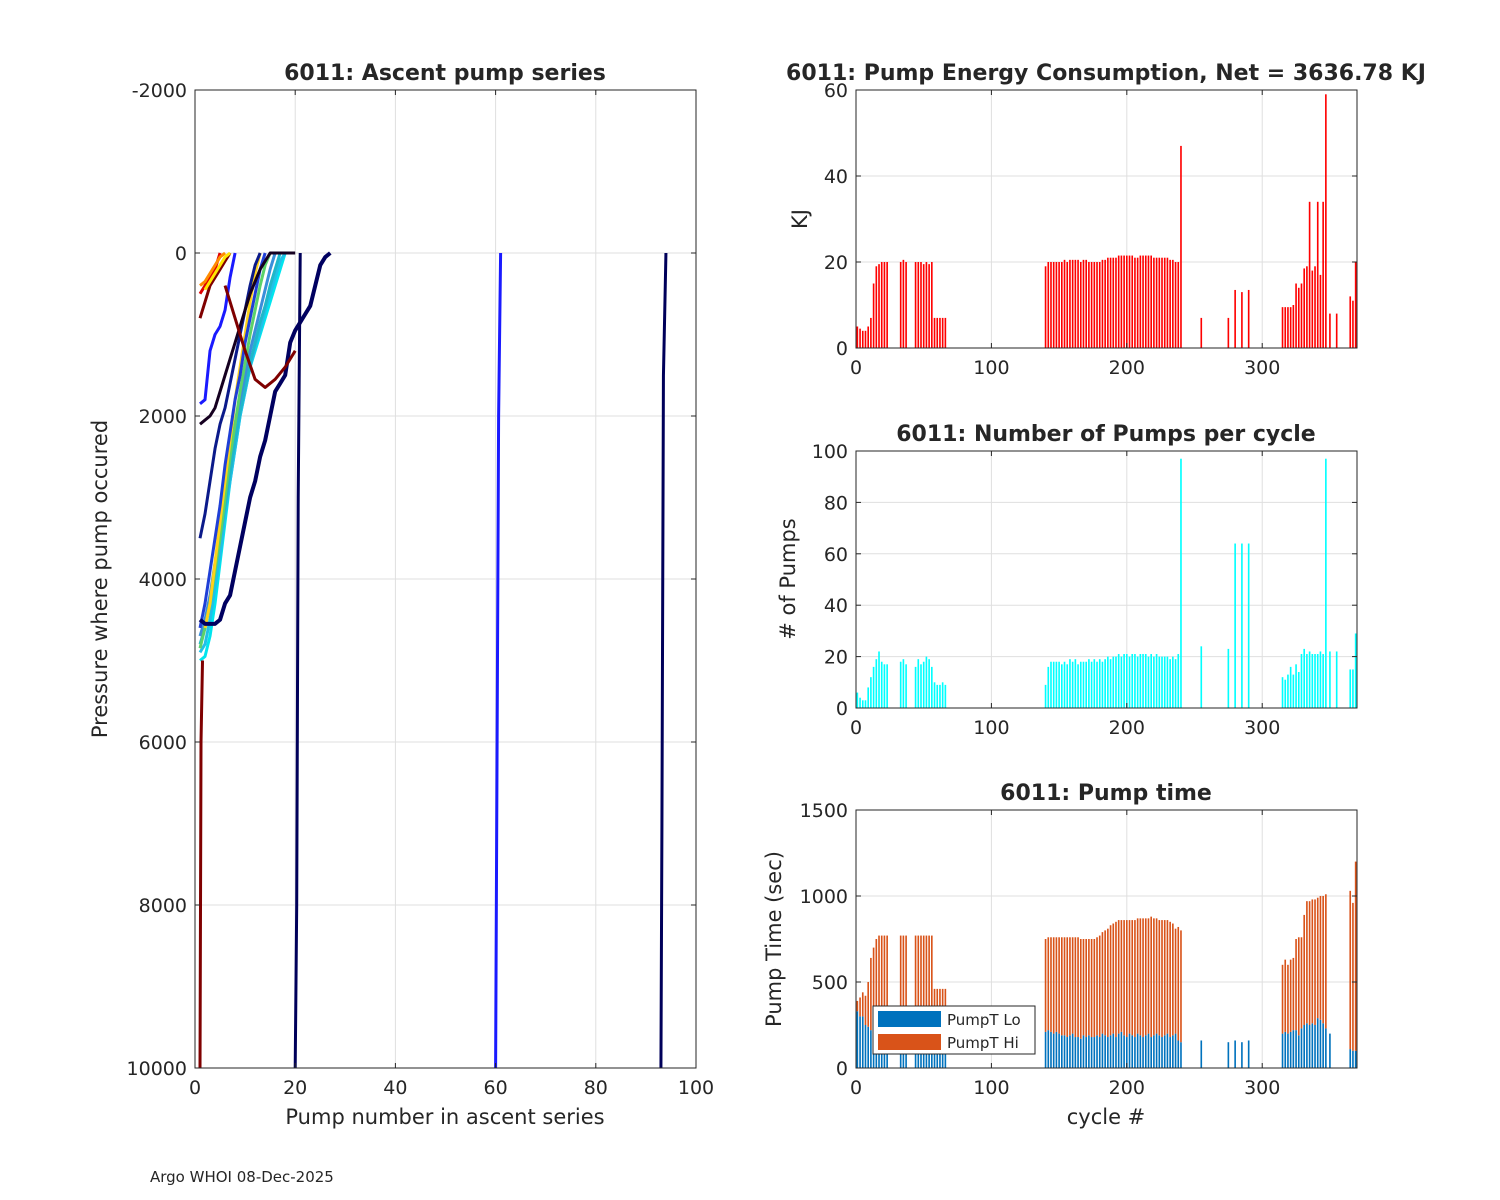 The height and width of the screenshot is (1200, 1500). Describe the element at coordinates (991, 728) in the screenshot. I see `pumps-x-tick-label: 100` at that location.